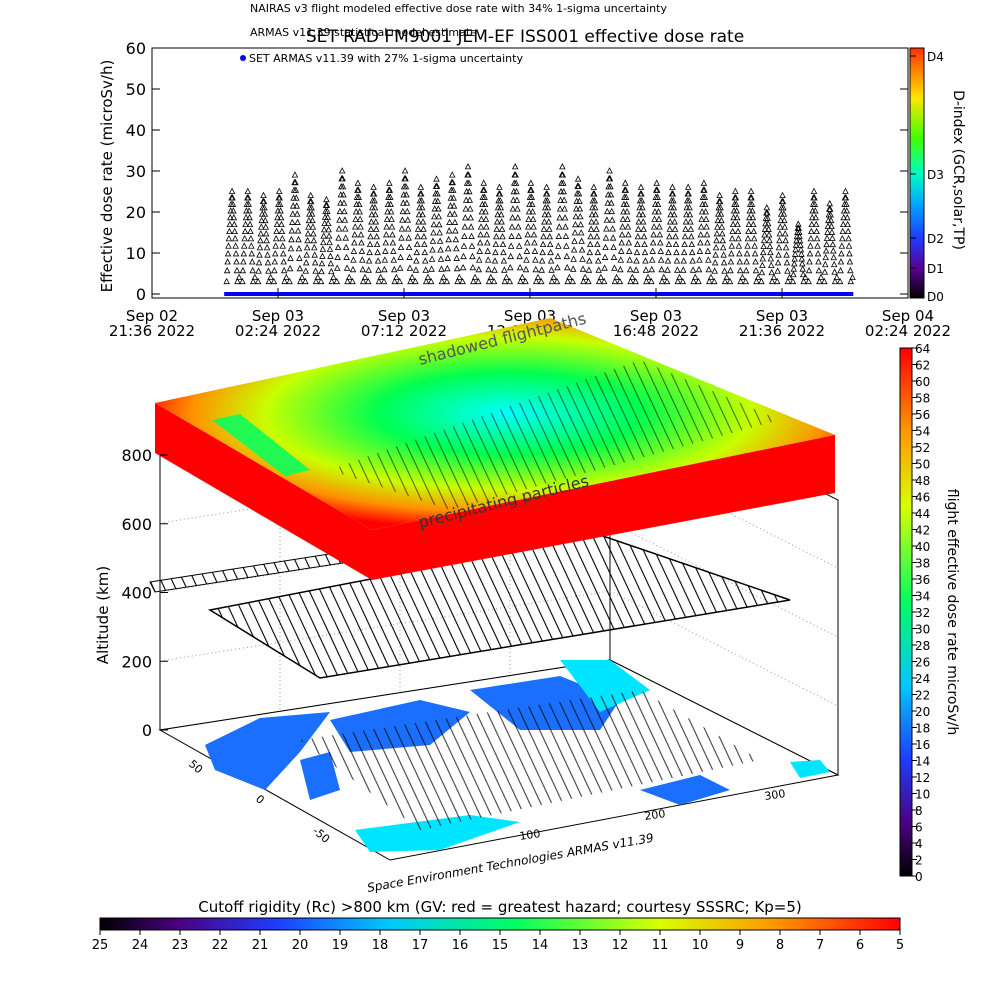 The height and width of the screenshot is (1000, 1000). I want to click on altitude-label: Altitude (km), so click(103, 615).